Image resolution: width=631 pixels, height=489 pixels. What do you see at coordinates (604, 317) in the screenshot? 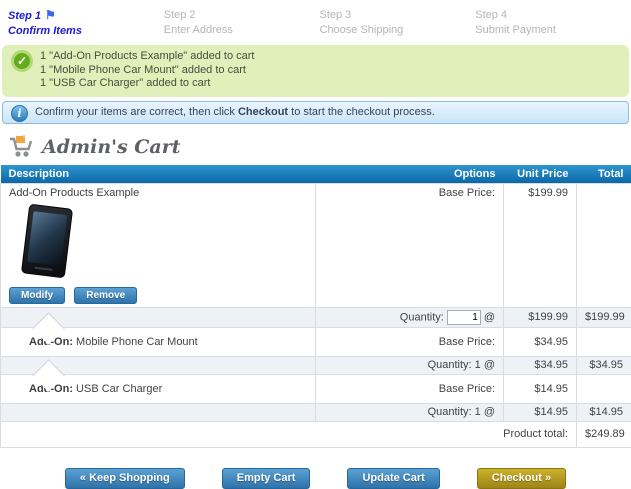
I see `line-total: $199.99` at bounding box center [604, 317].